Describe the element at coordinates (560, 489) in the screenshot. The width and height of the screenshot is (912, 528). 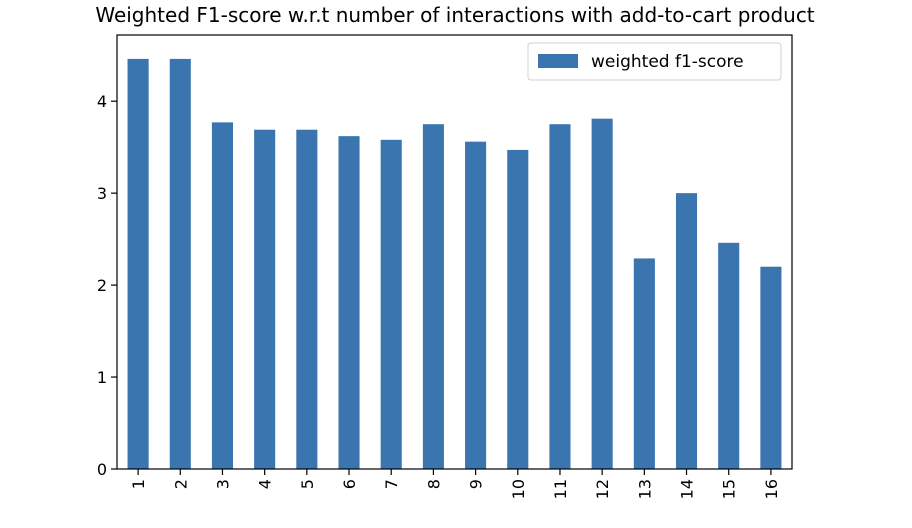
I see `x-tick-label-11: 11` at that location.